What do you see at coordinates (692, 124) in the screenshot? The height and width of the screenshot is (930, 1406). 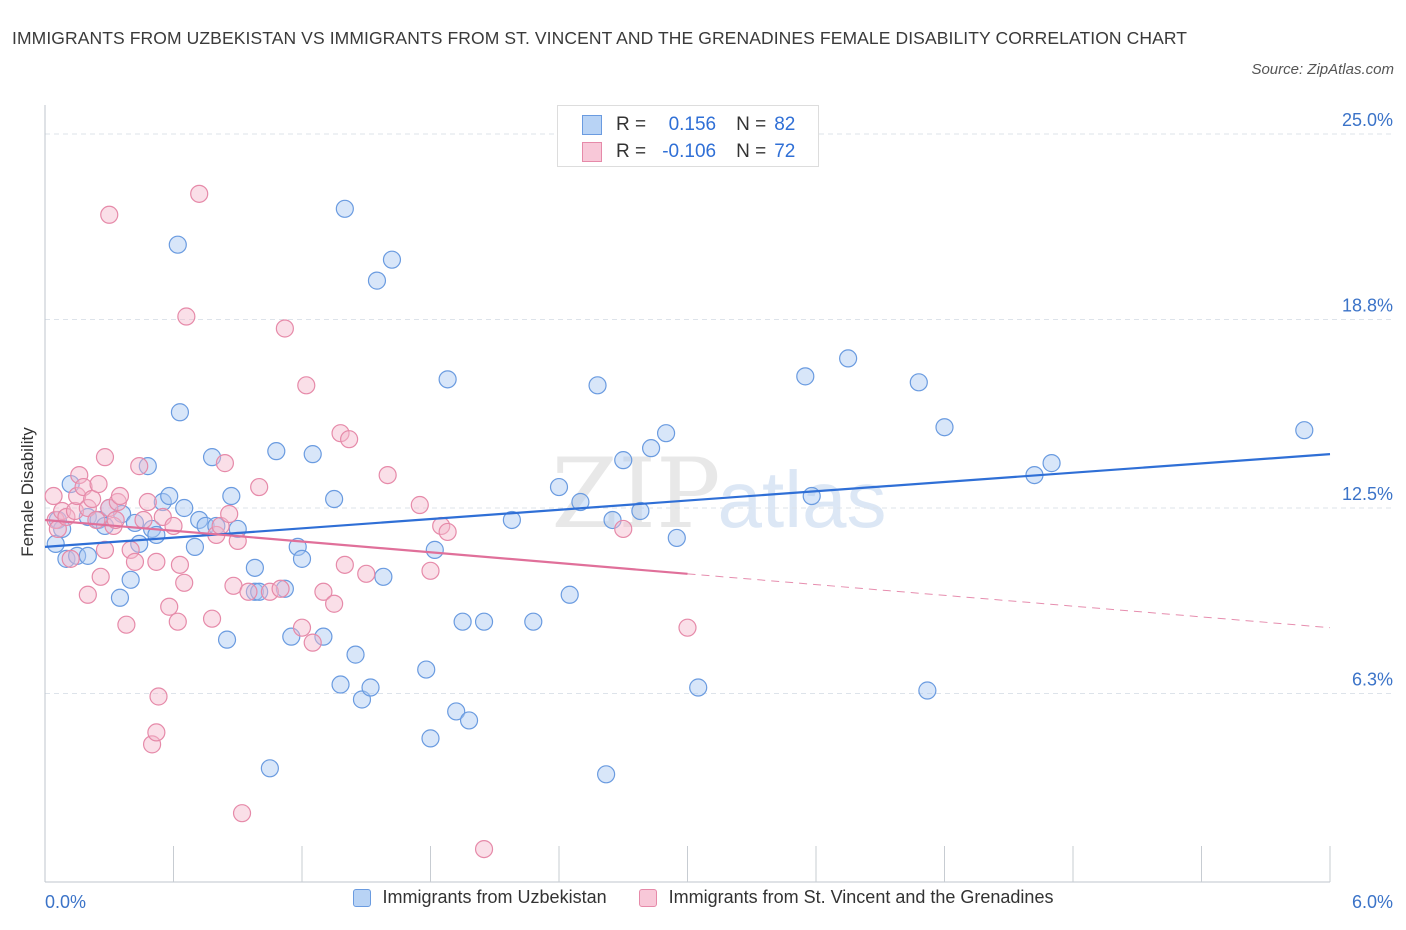 I see `r-value: 0.156` at bounding box center [692, 124].